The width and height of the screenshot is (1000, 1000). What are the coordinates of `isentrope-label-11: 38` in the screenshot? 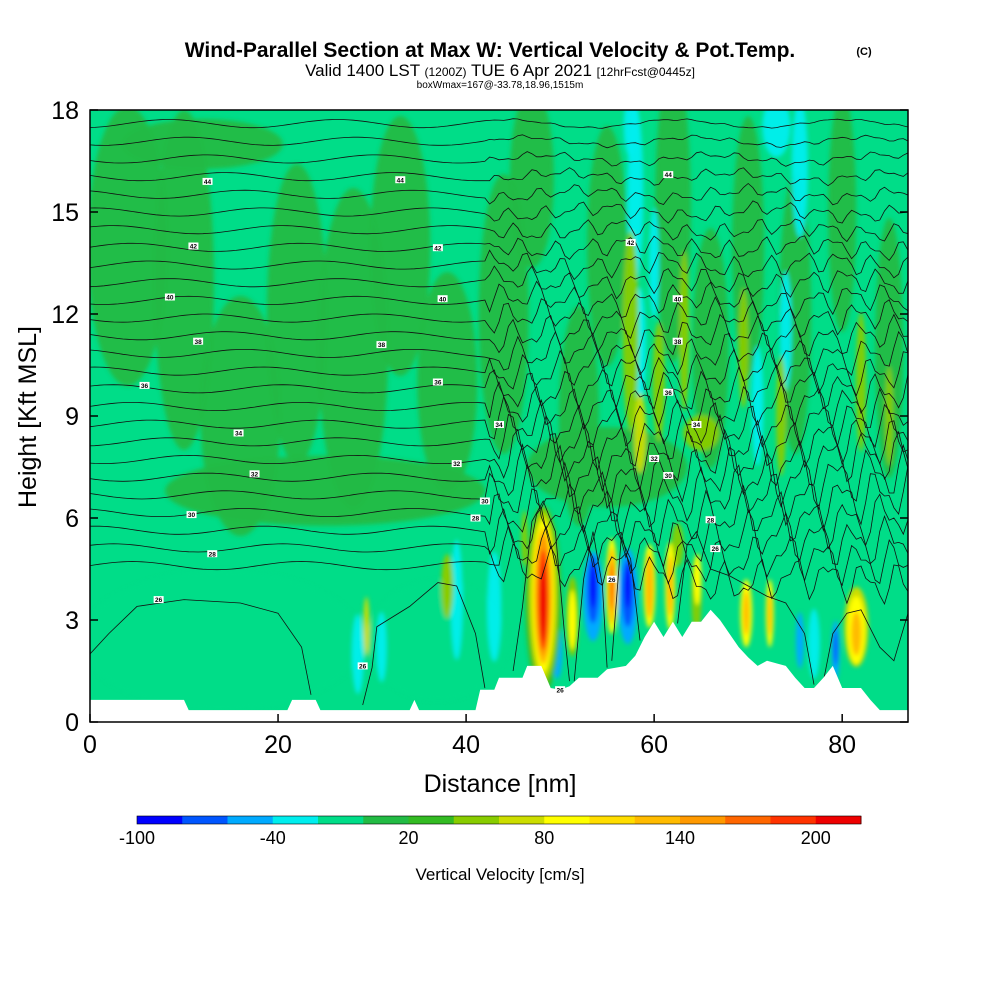 It's located at (677, 341).